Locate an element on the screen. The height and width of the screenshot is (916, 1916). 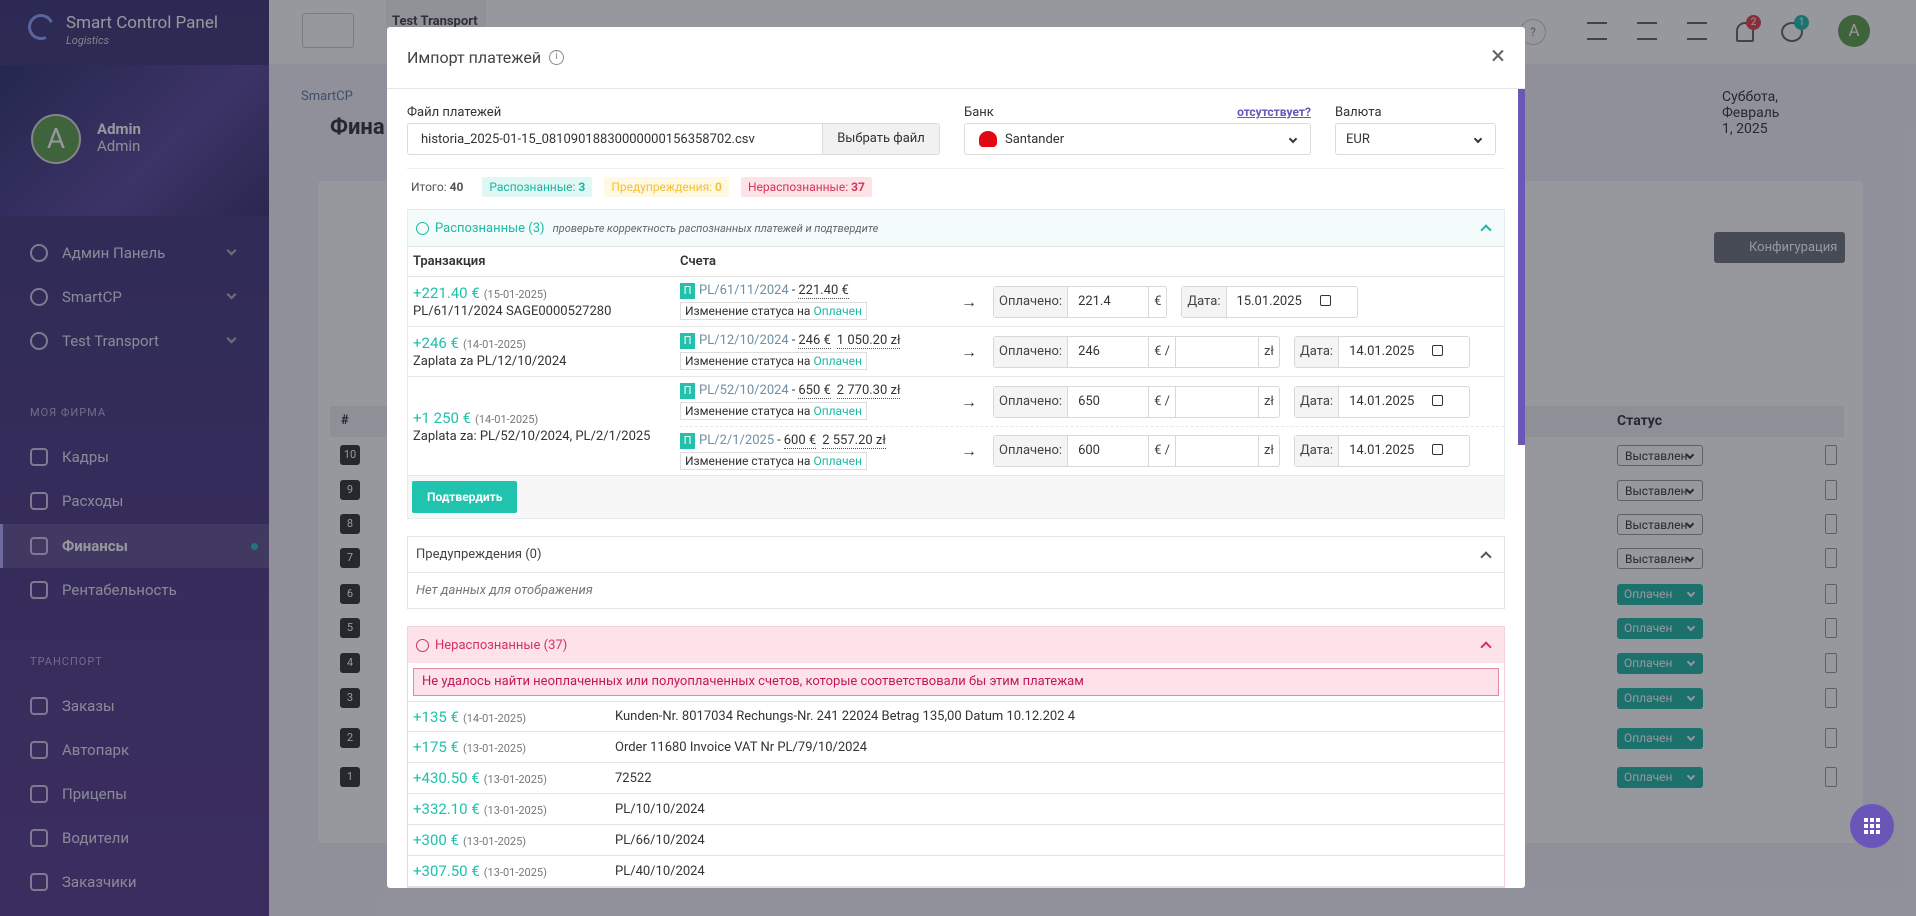
notification-badge: 2 is located at coordinates (1753, 22).